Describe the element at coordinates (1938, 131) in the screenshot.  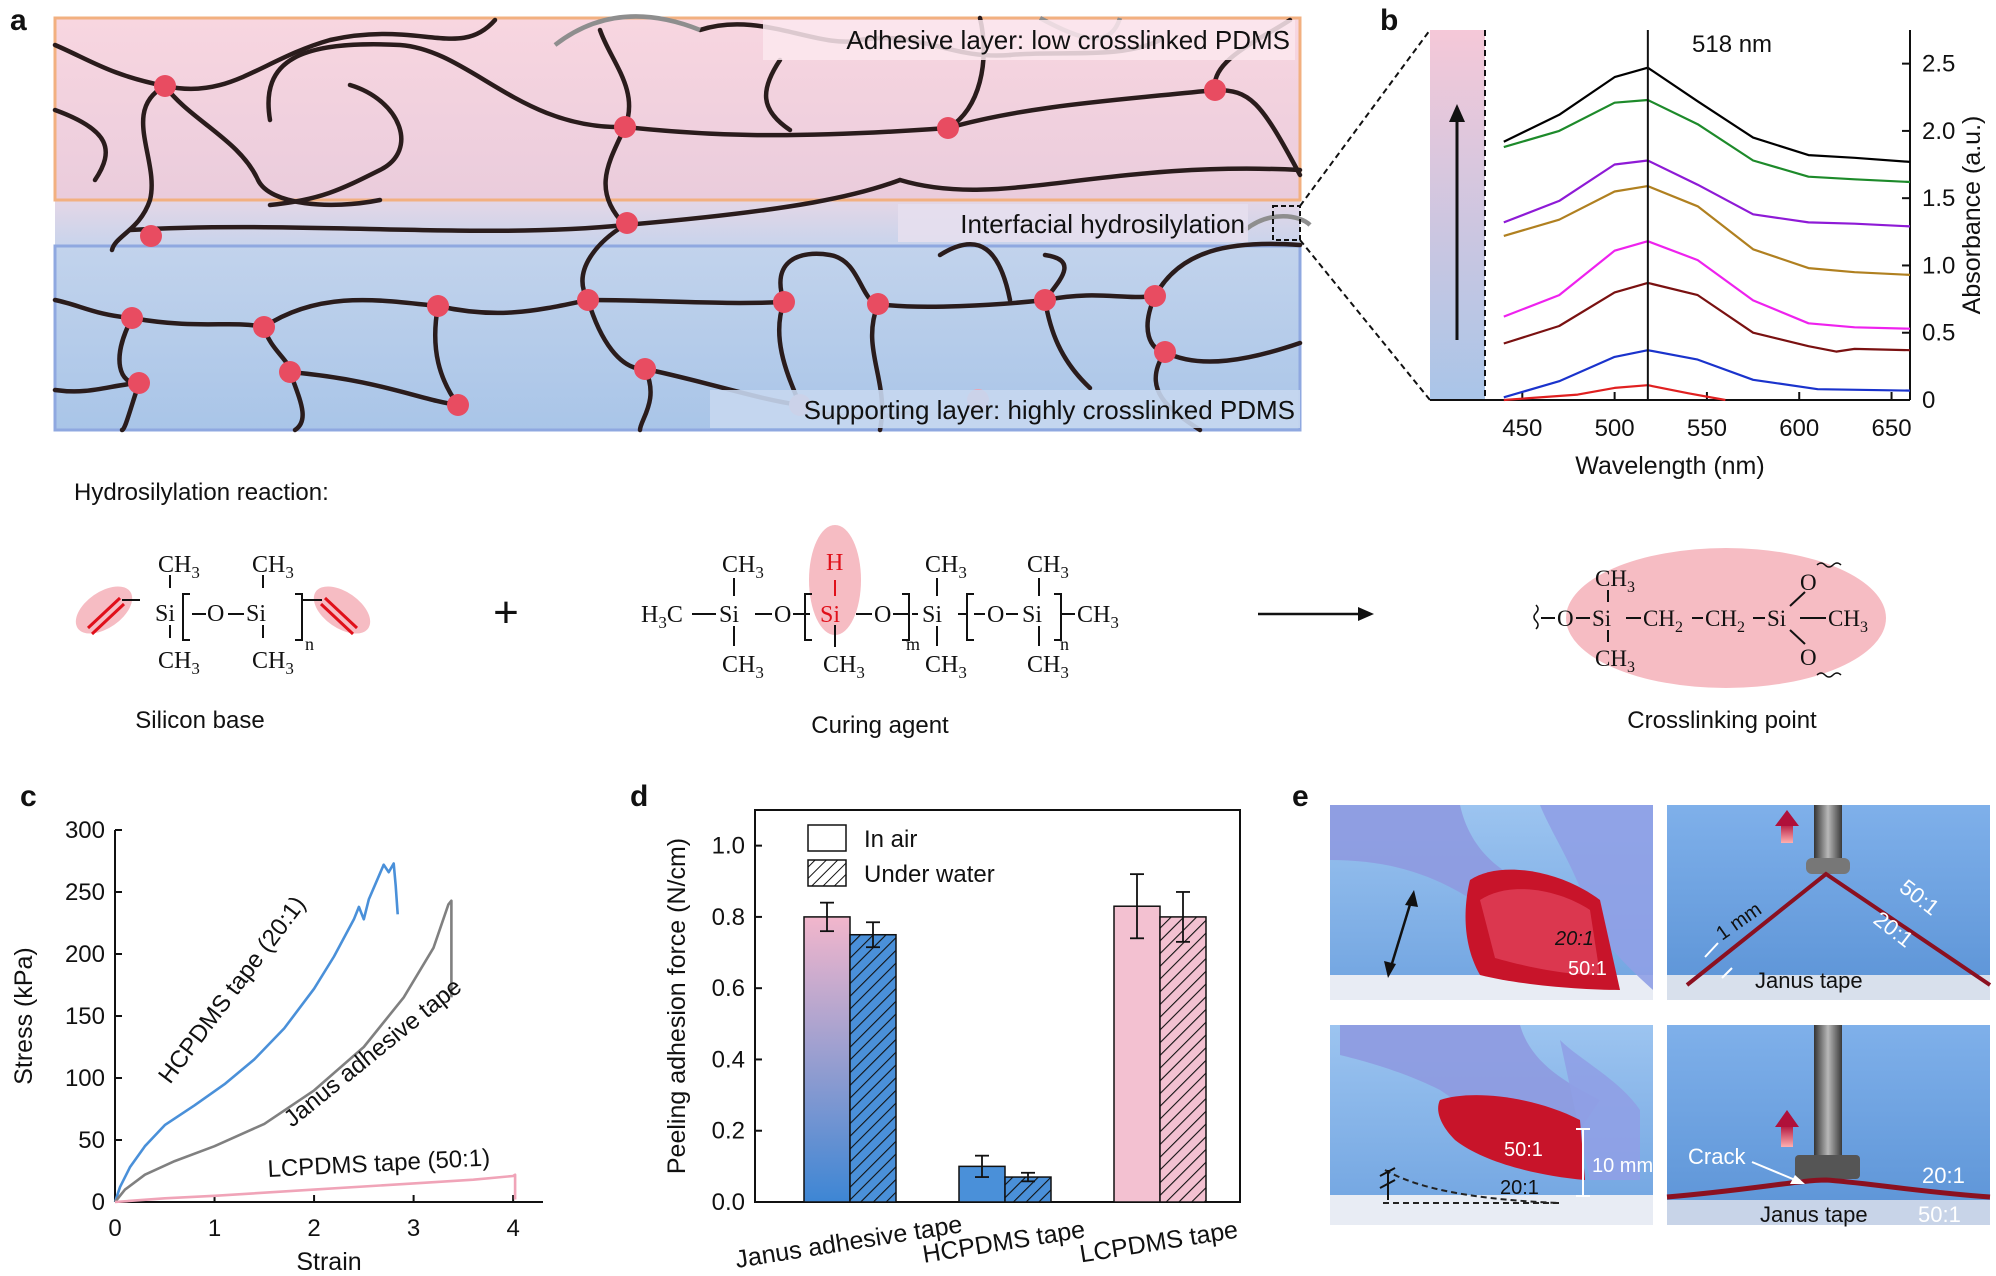
I see `y-tick-label: 2.0` at that location.